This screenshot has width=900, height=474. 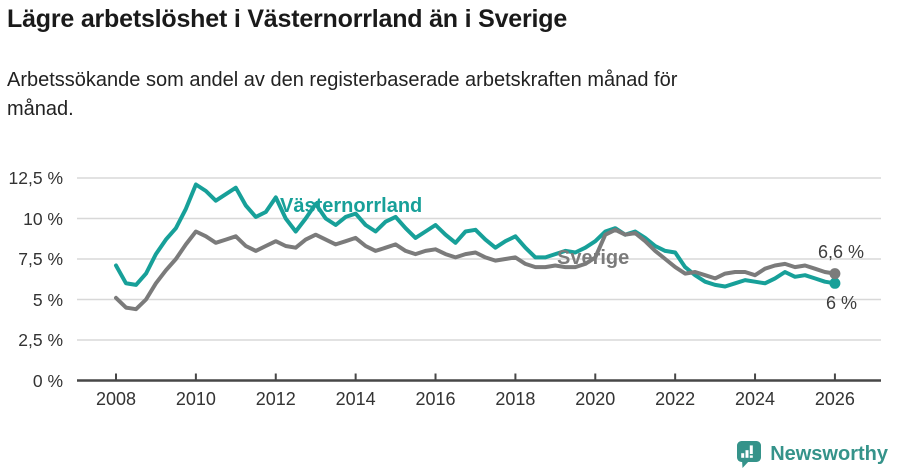 I want to click on y-tick-label: 7,5 %, so click(x=40, y=259).